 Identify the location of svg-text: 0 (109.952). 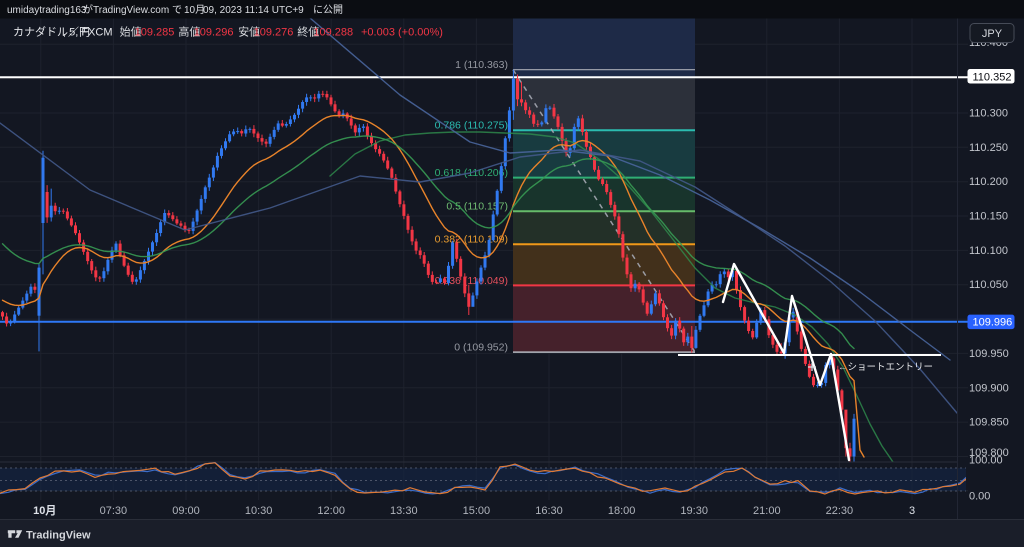
(481, 348).